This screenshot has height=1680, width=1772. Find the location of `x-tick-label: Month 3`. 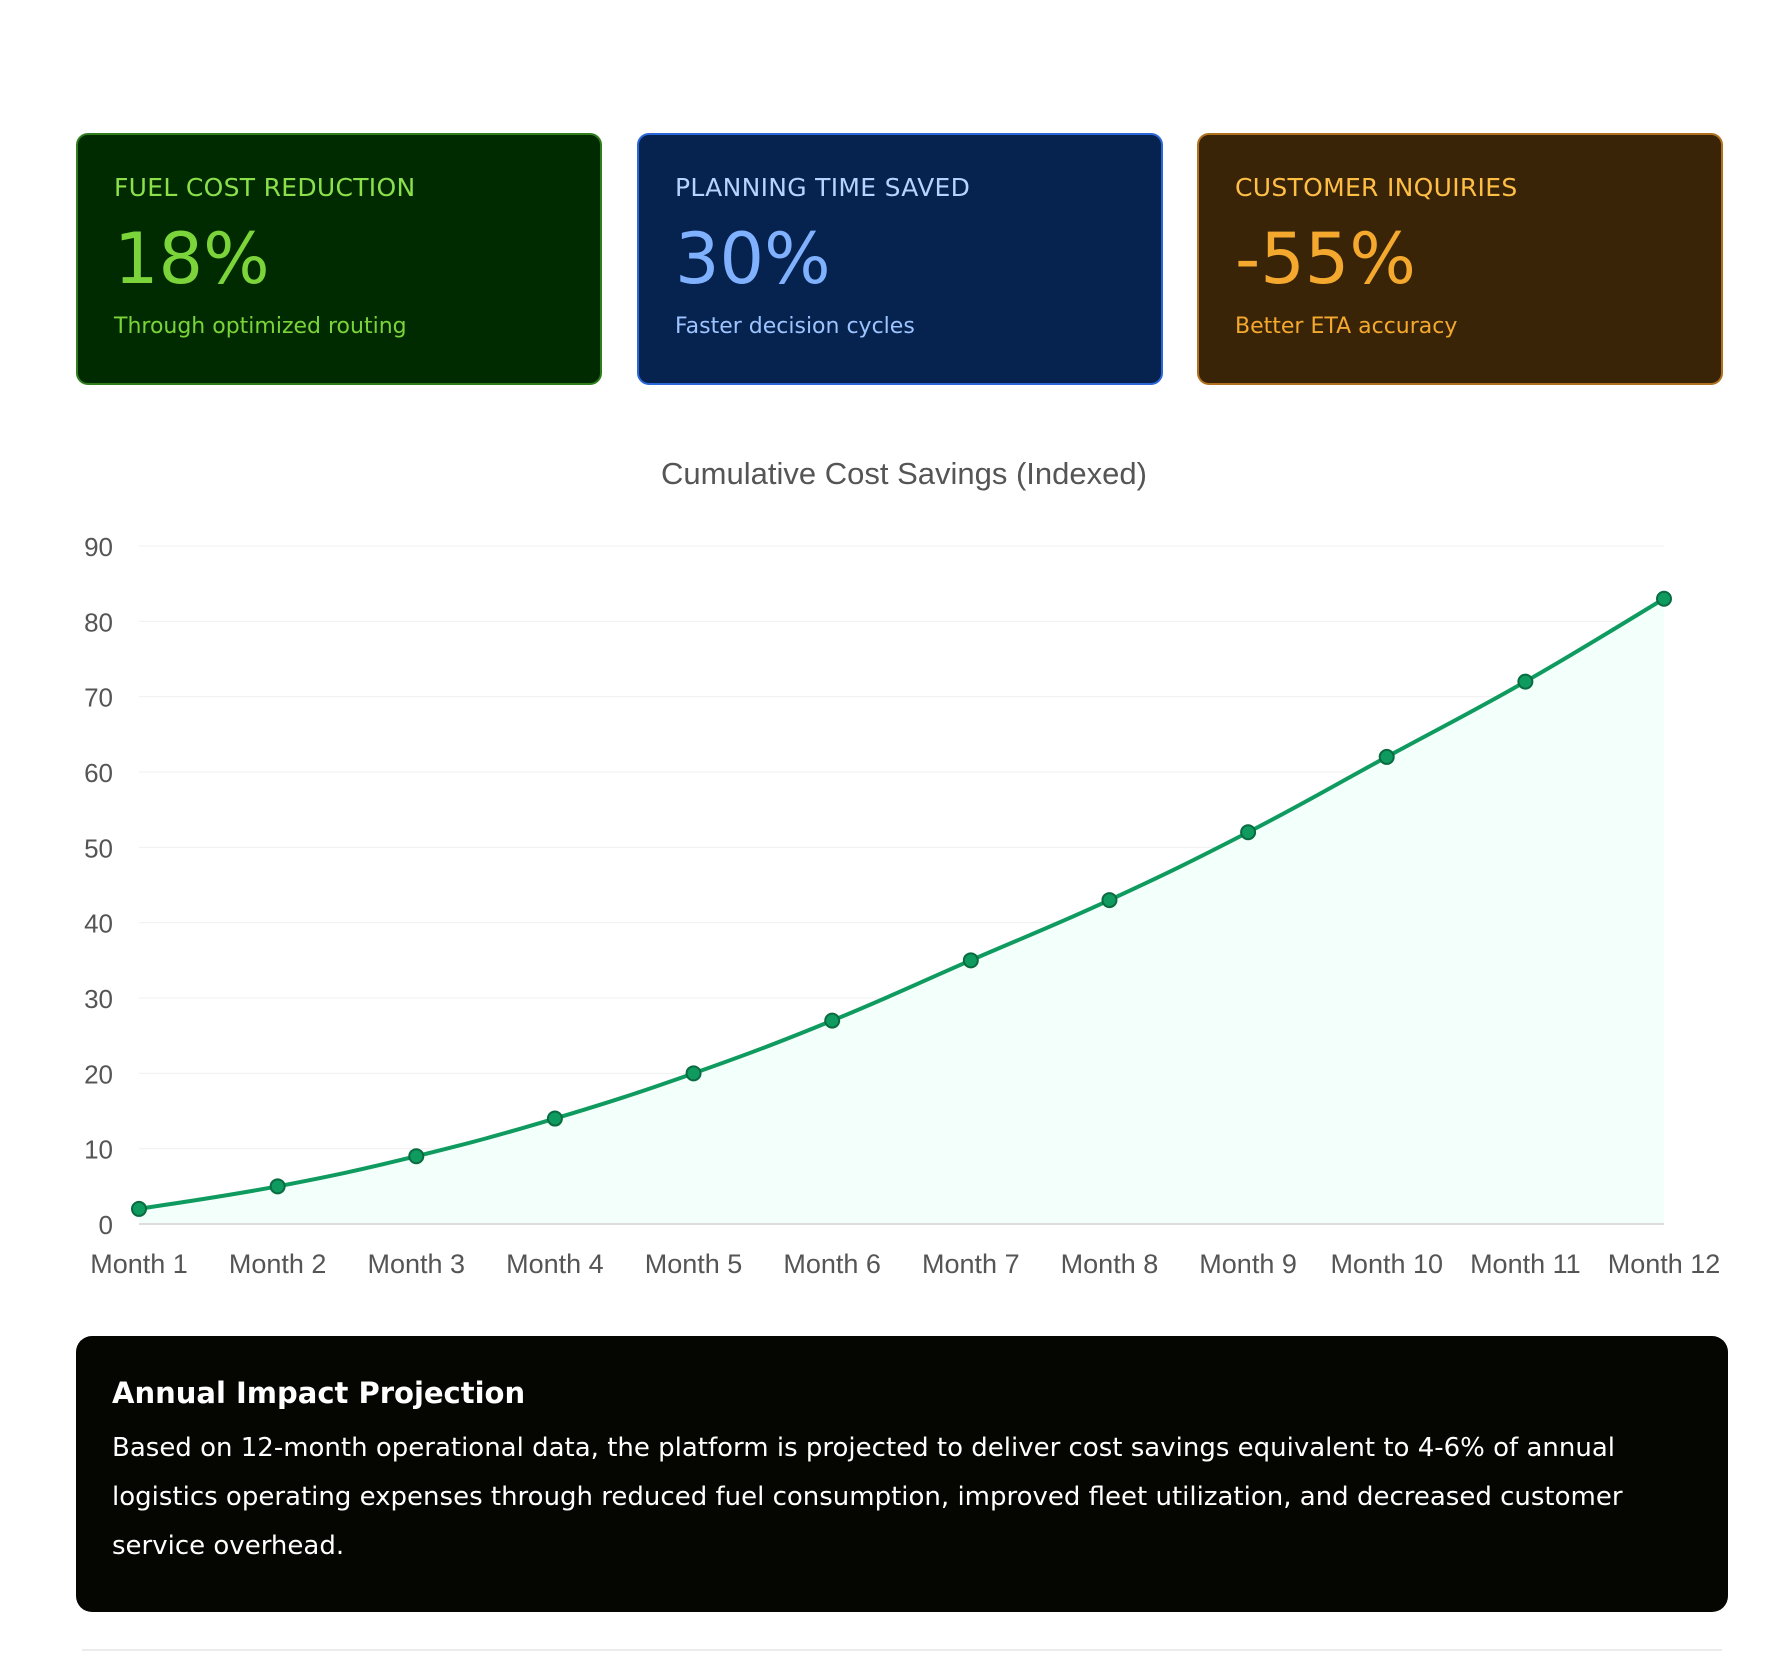

x-tick-label: Month 3 is located at coordinates (416, 1264).